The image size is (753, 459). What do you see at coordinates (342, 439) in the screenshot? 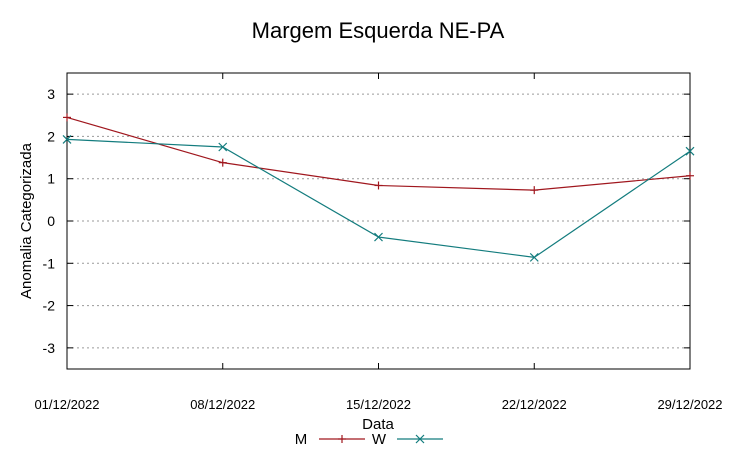
I see `legend-marker-M` at bounding box center [342, 439].